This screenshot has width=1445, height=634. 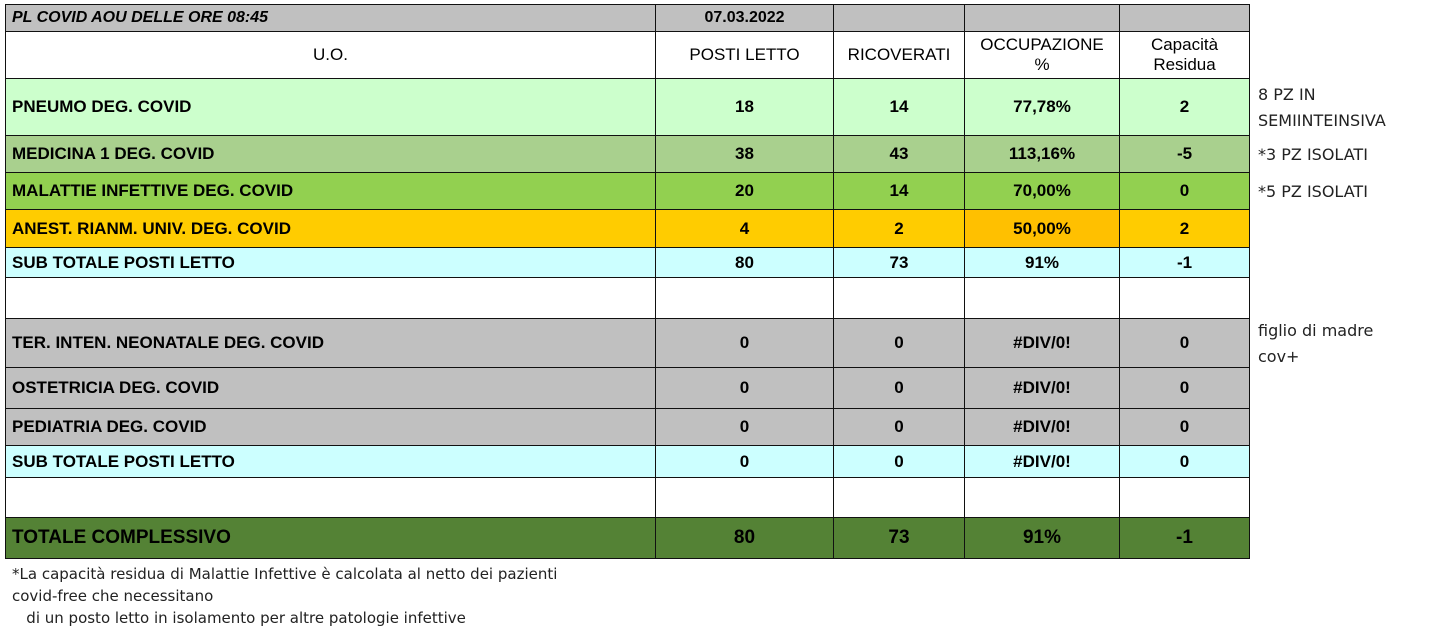 I want to click on row-note: 8 PZ IN SEMIINTEINSIVA, so click(x=1322, y=107).